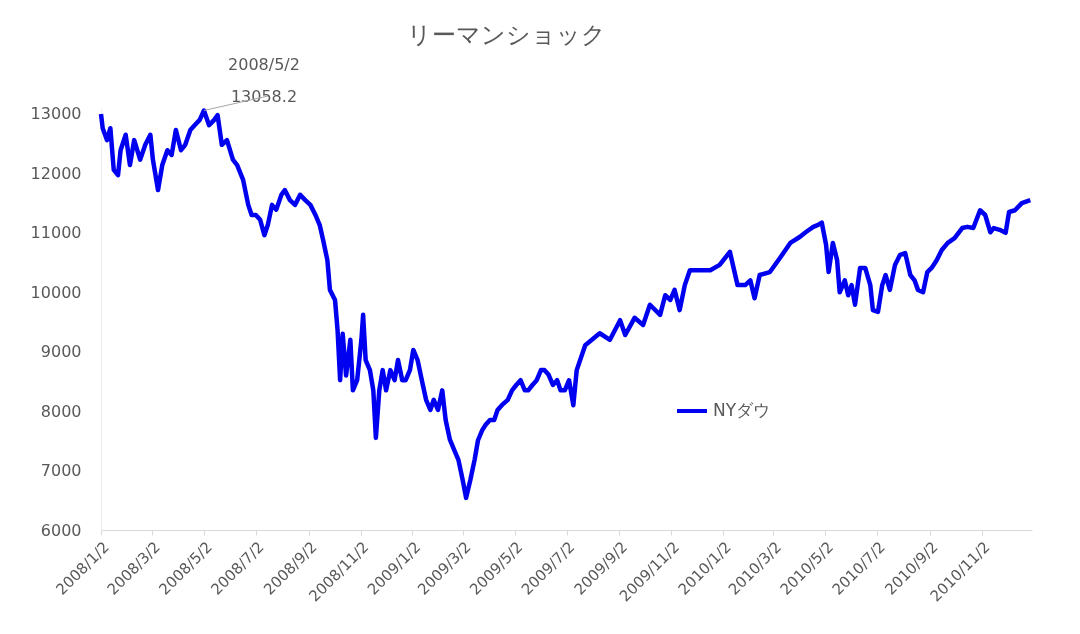 This screenshot has width=1080, height=634. Describe the element at coordinates (56, 233) in the screenshot. I see `y-tick-label: 11000` at that location.